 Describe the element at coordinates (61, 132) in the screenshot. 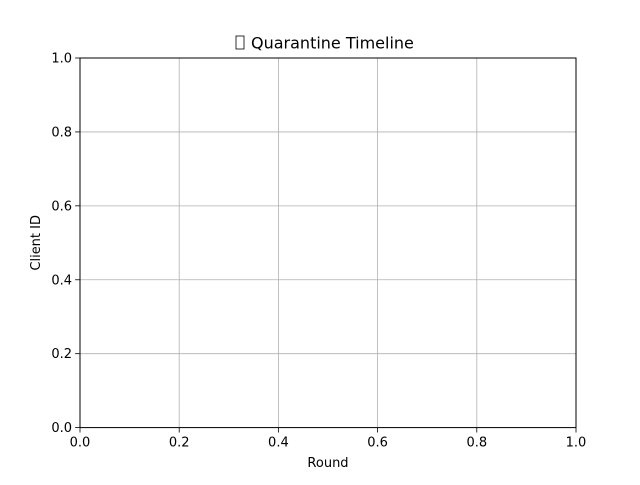

I see `y-tick-label: 0.8` at that location.